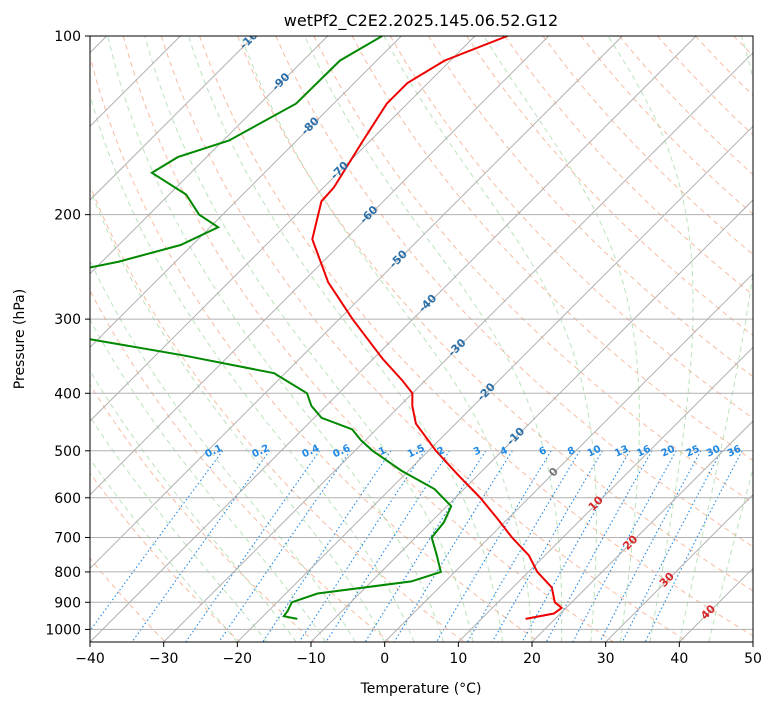  I want to click on x-tick-label: 0, so click(384, 659).